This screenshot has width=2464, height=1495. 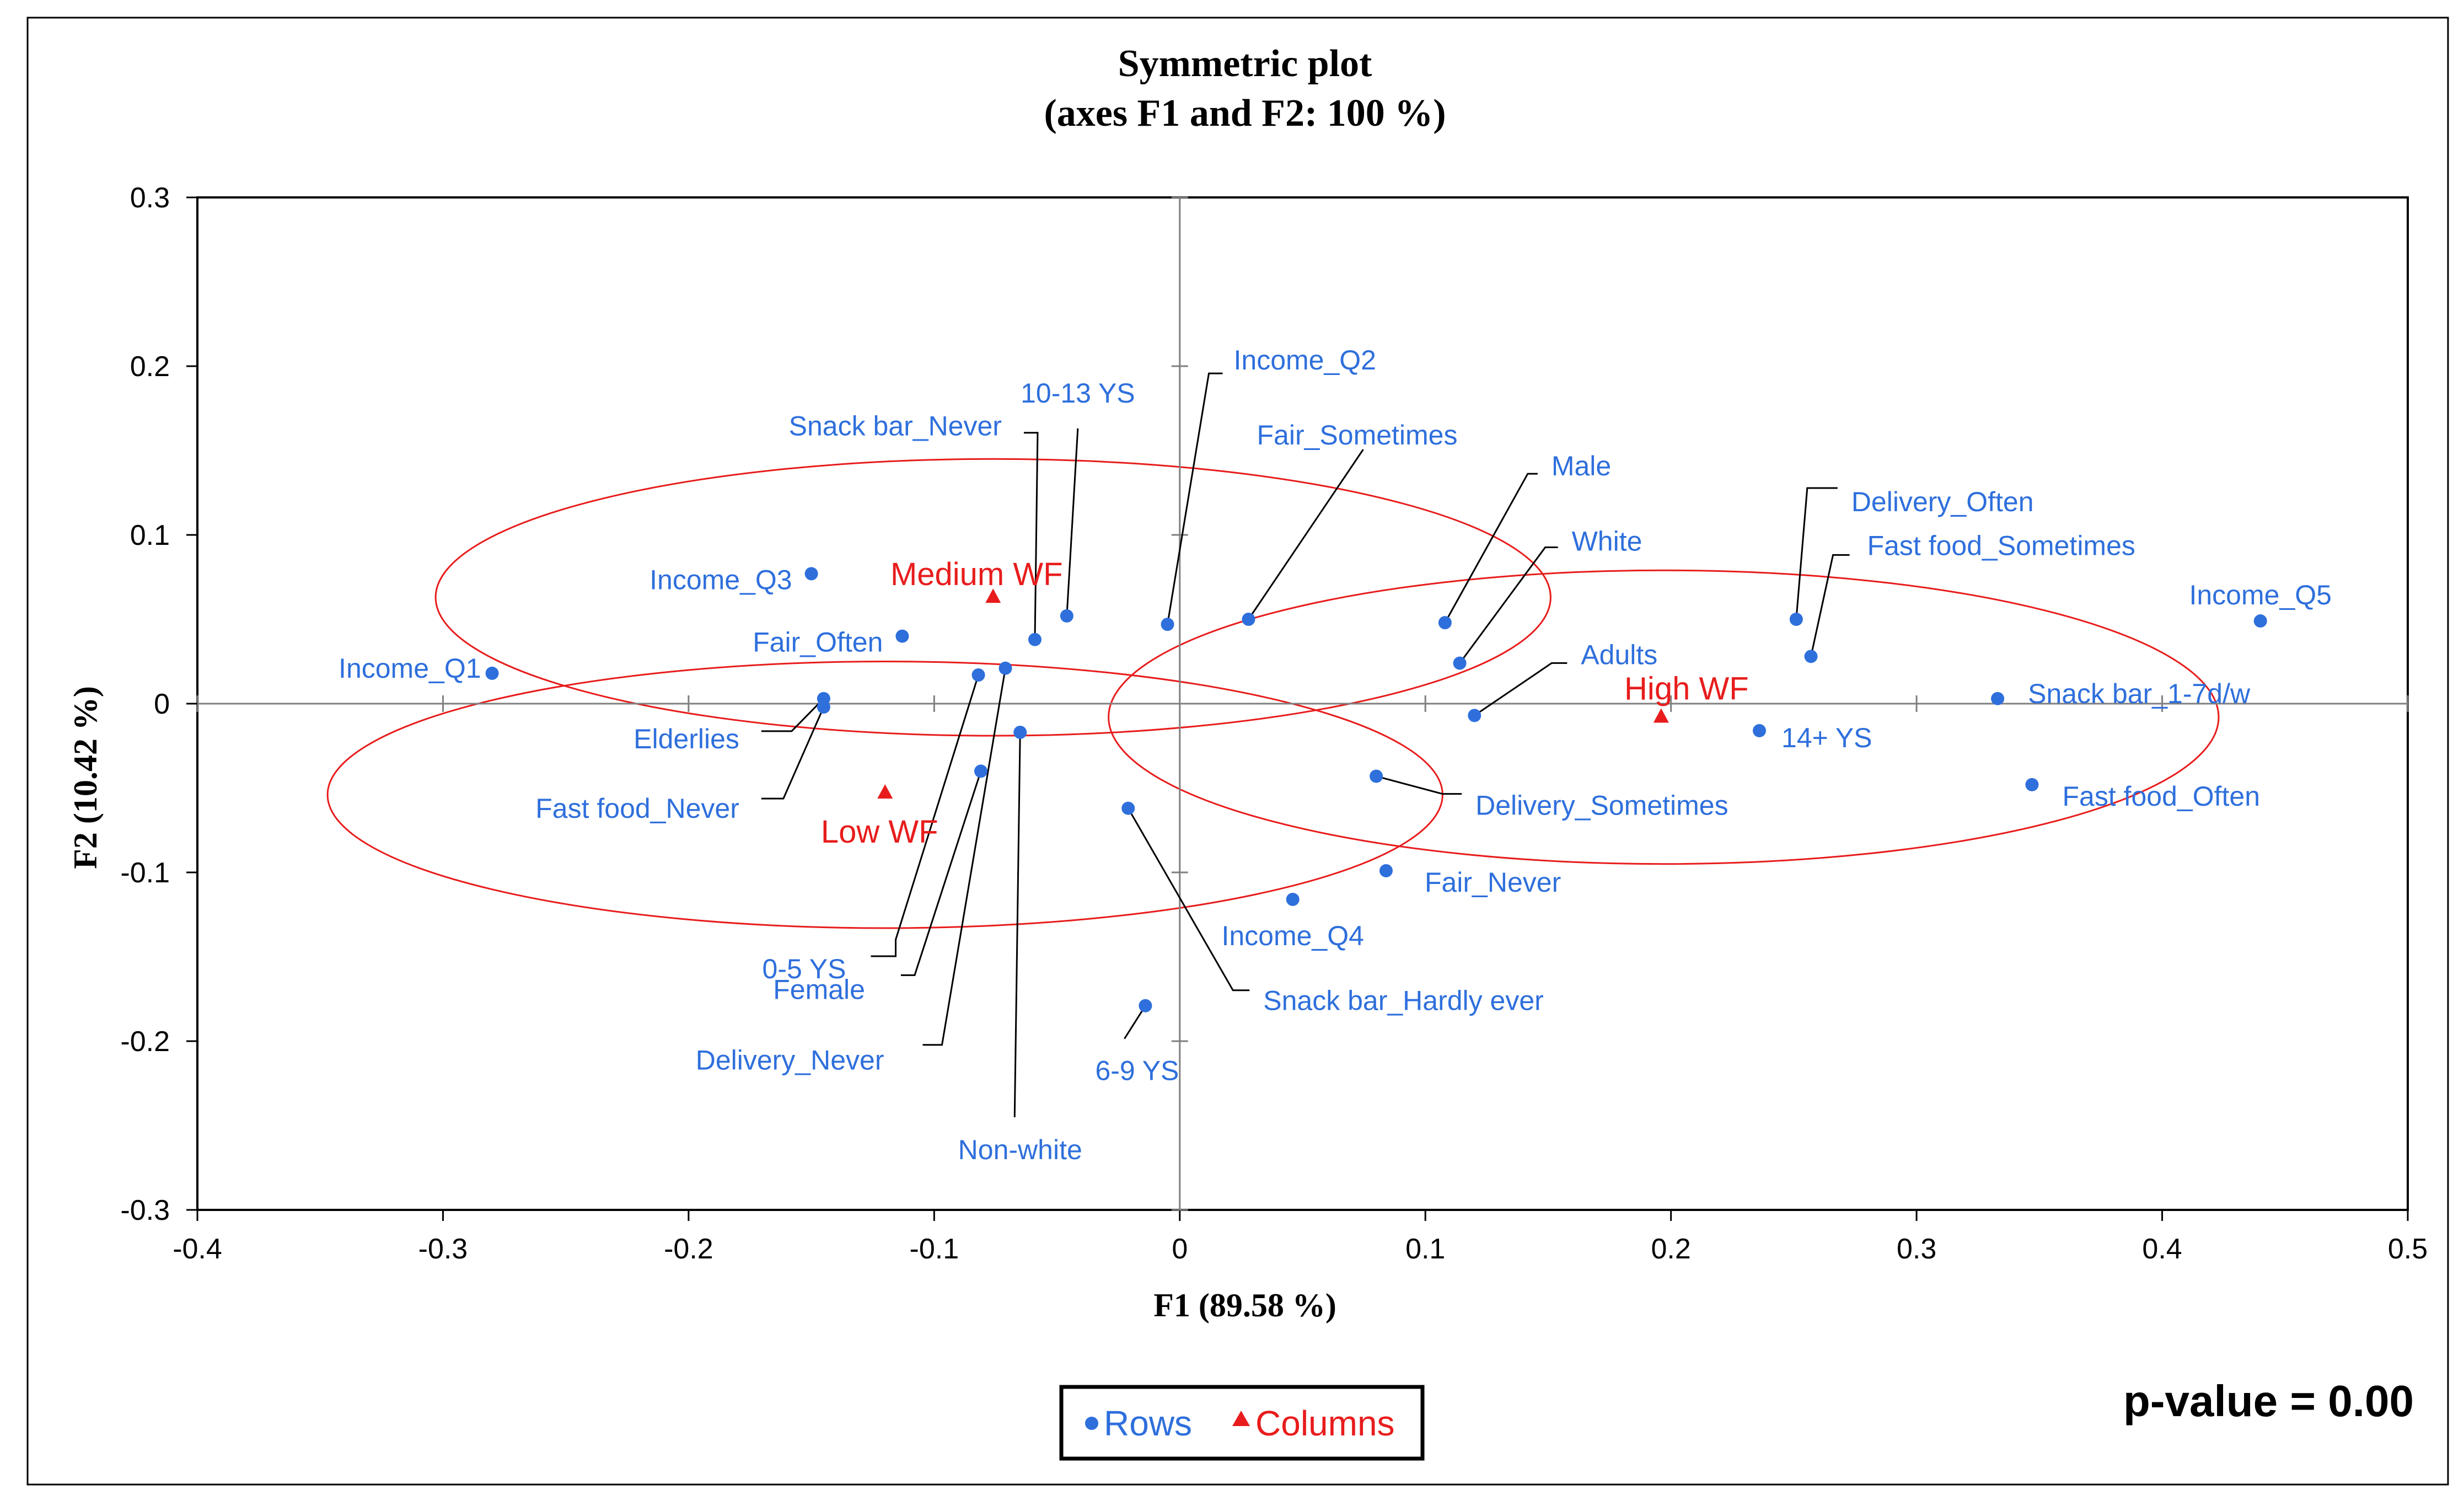 What do you see at coordinates (1137, 1070) in the screenshot?
I see `label-6-9-ys: 6-9 YS` at bounding box center [1137, 1070].